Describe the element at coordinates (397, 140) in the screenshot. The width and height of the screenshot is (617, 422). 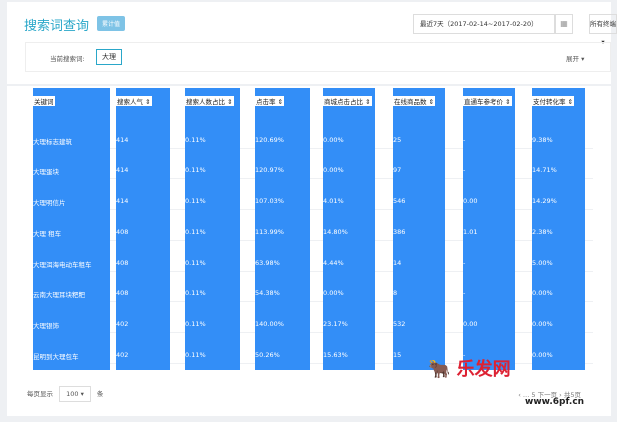
I see `table-cell: 25` at that location.